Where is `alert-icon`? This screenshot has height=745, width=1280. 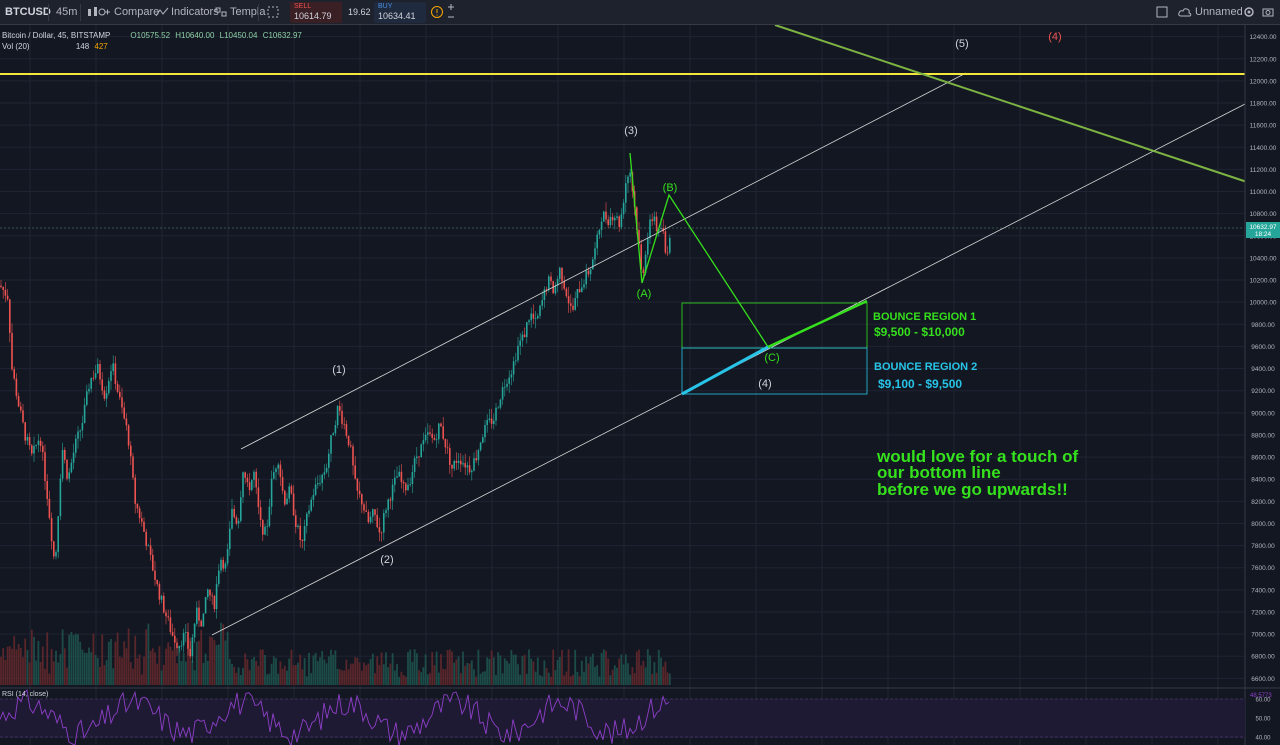 alert-icon is located at coordinates (437, 12).